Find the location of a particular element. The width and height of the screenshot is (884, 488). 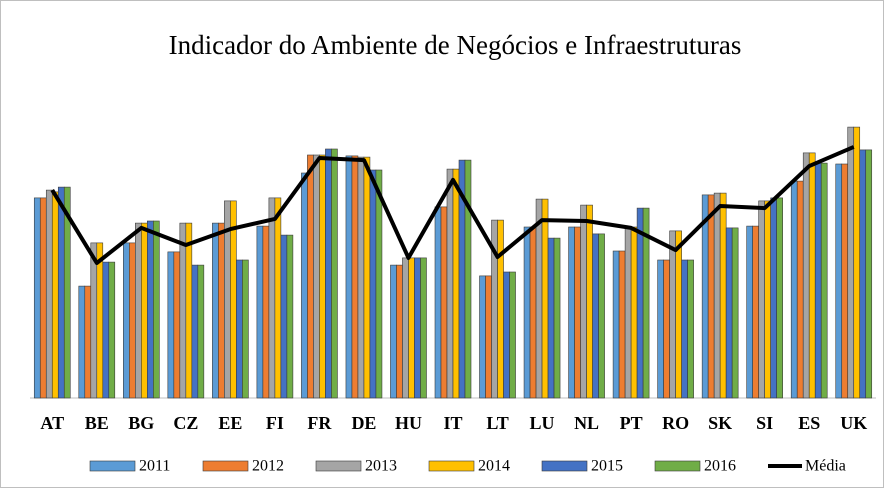

x-tick-label: HU is located at coordinates (408, 423).